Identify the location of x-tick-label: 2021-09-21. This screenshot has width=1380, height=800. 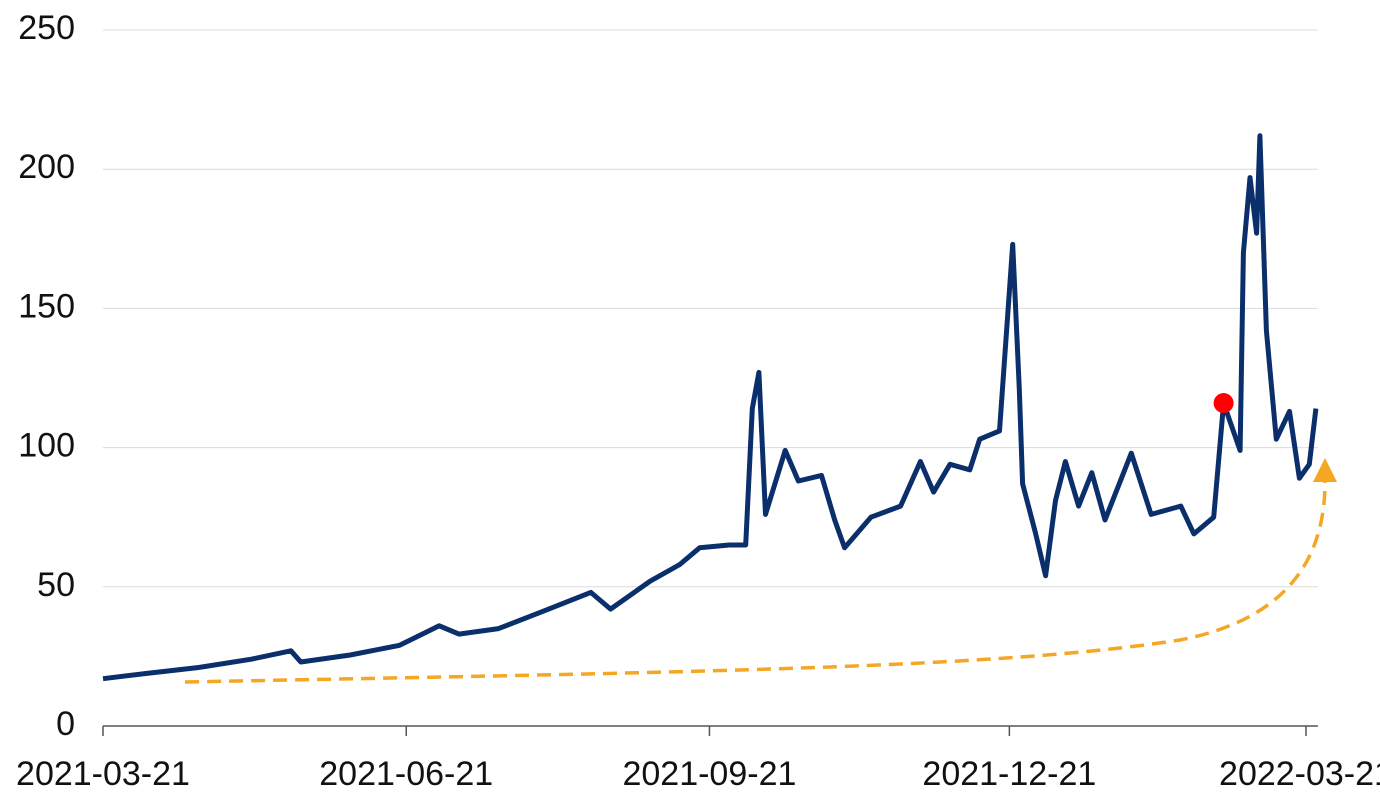
(709, 774).